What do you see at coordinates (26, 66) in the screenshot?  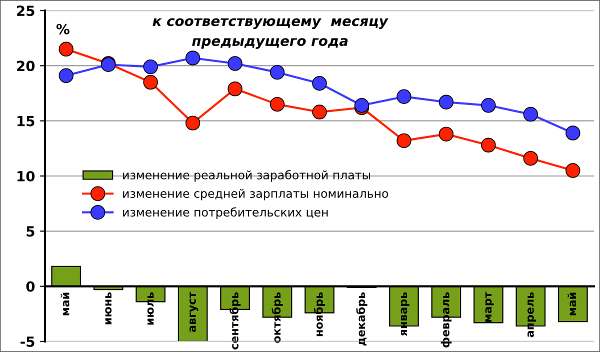 I see `y-tick-label: 20` at bounding box center [26, 66].